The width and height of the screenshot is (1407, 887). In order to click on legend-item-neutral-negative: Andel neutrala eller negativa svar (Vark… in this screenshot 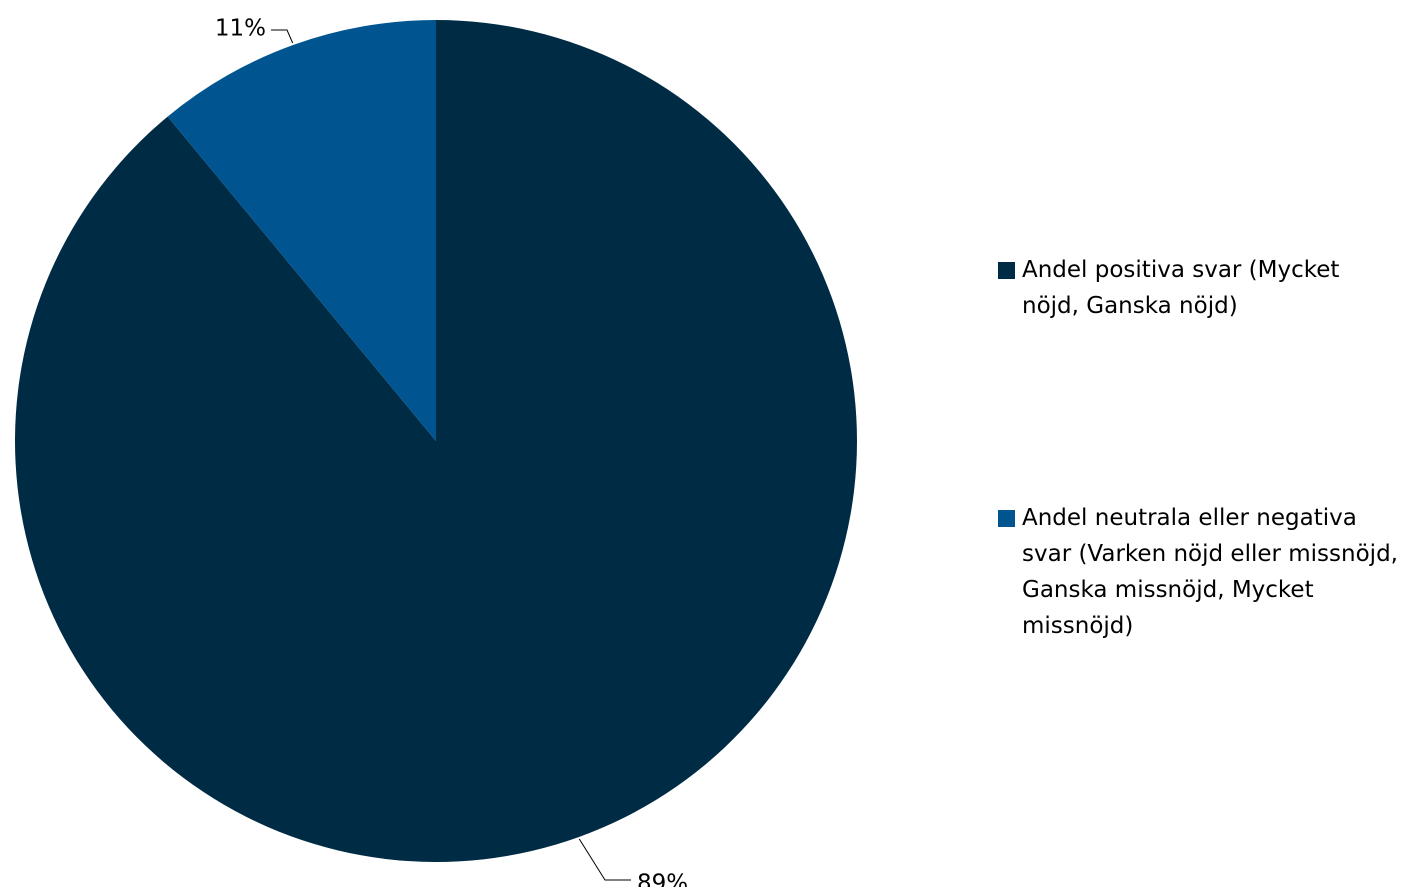, I will do `click(1198, 572)`.